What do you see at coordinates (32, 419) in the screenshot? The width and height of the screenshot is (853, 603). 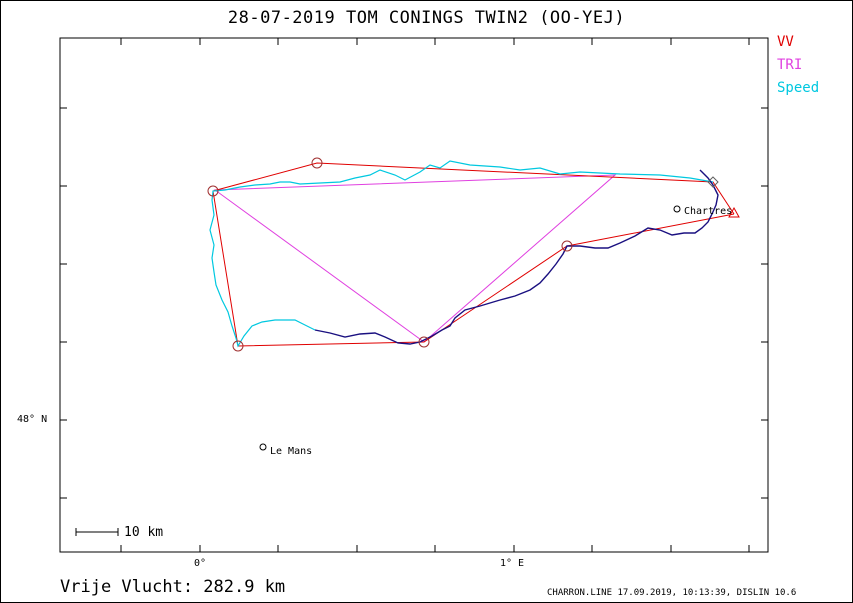 I see `lat-label-48n: 48° N` at bounding box center [32, 419].